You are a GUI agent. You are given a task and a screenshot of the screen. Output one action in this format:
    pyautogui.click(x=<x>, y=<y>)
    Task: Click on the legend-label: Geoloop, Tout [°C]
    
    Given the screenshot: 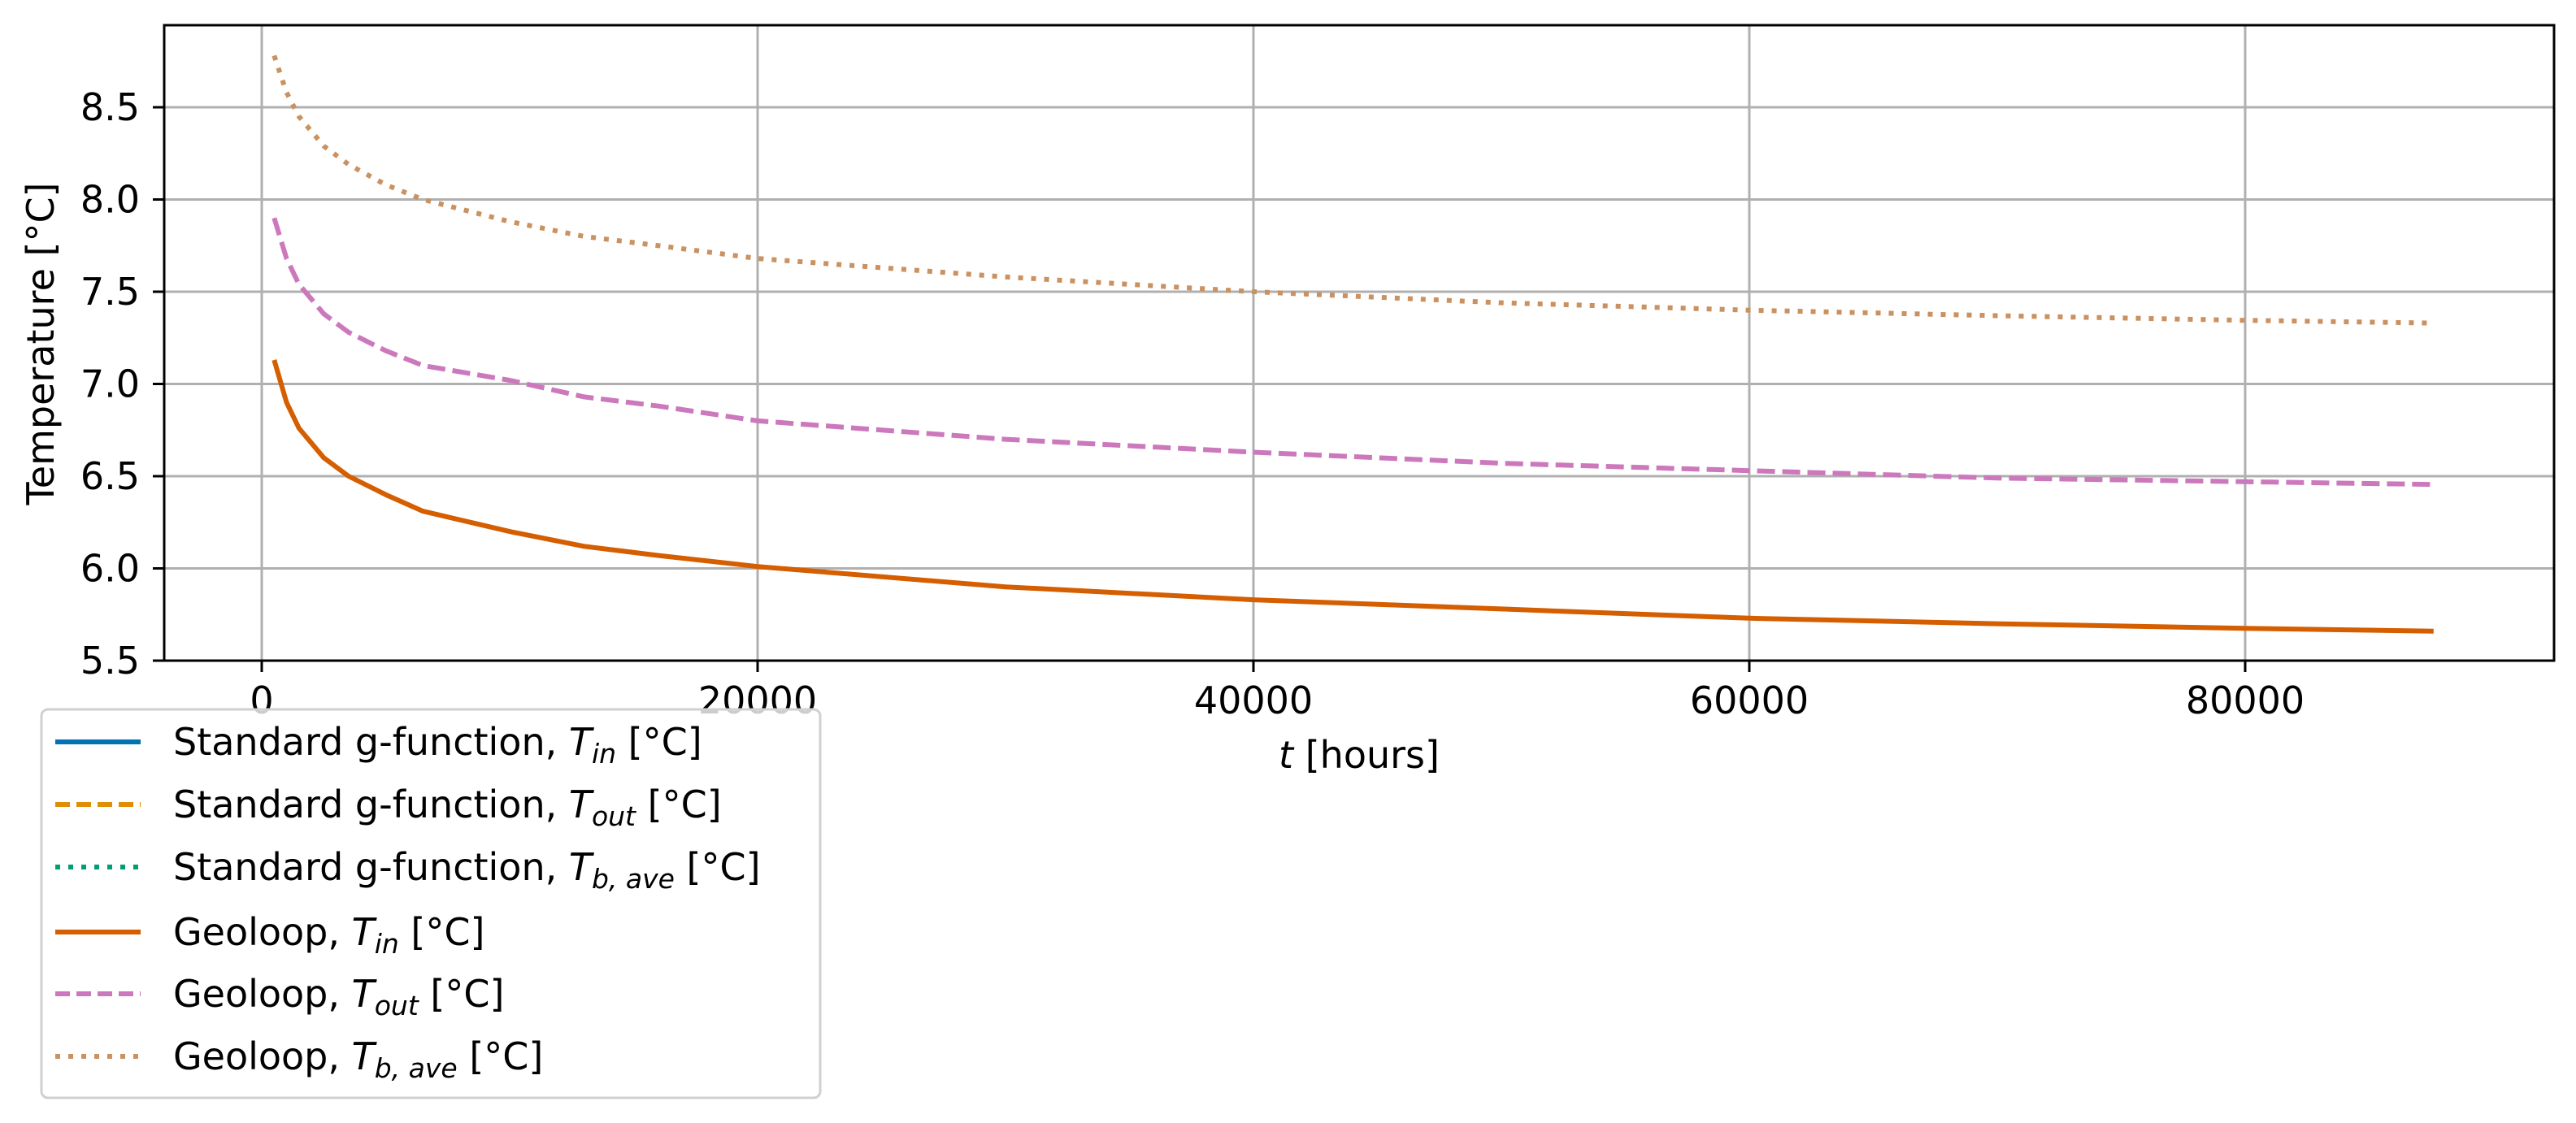 What is the action you would take?
    pyautogui.click(x=338, y=996)
    